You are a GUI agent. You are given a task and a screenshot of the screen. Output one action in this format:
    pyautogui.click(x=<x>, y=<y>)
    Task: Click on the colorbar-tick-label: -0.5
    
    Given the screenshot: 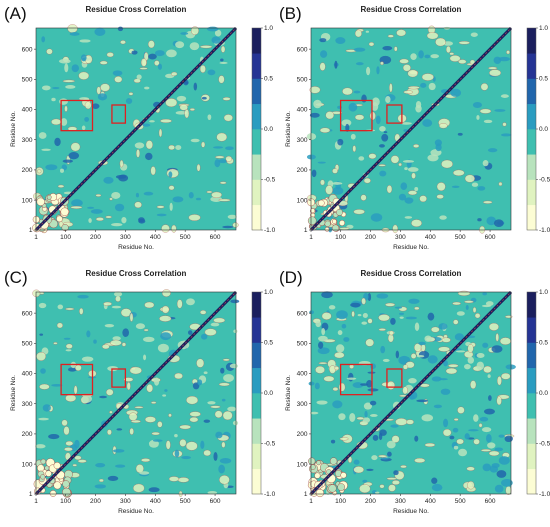 What is the action you would take?
    pyautogui.click(x=544, y=444)
    